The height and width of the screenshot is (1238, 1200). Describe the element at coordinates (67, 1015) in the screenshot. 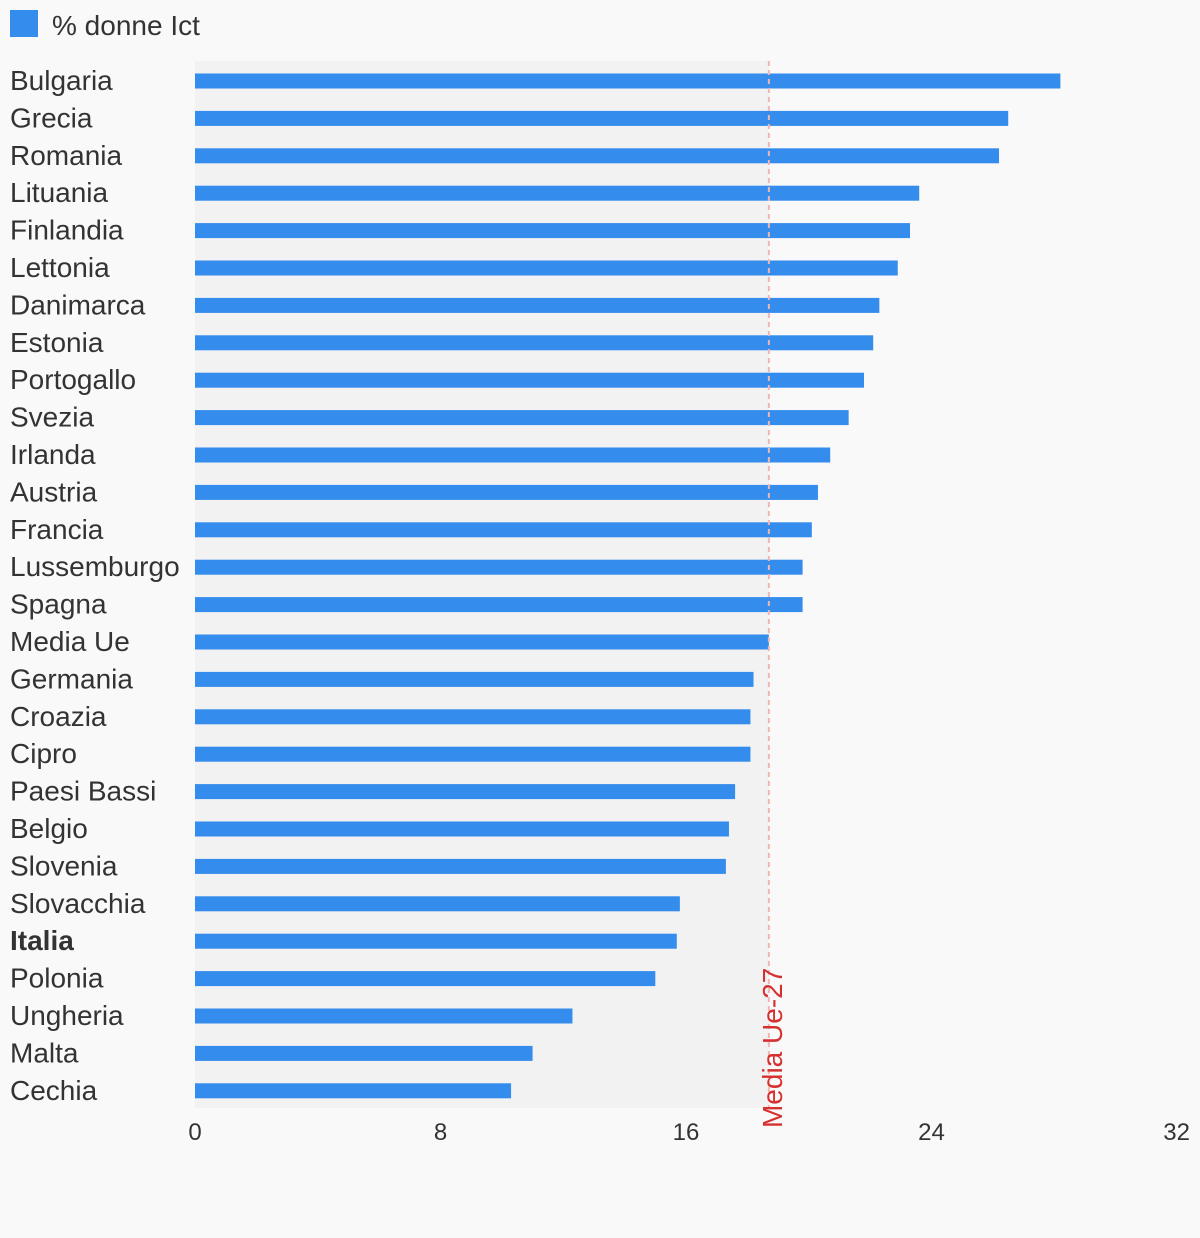

I see `category-label: Ungheria` at that location.